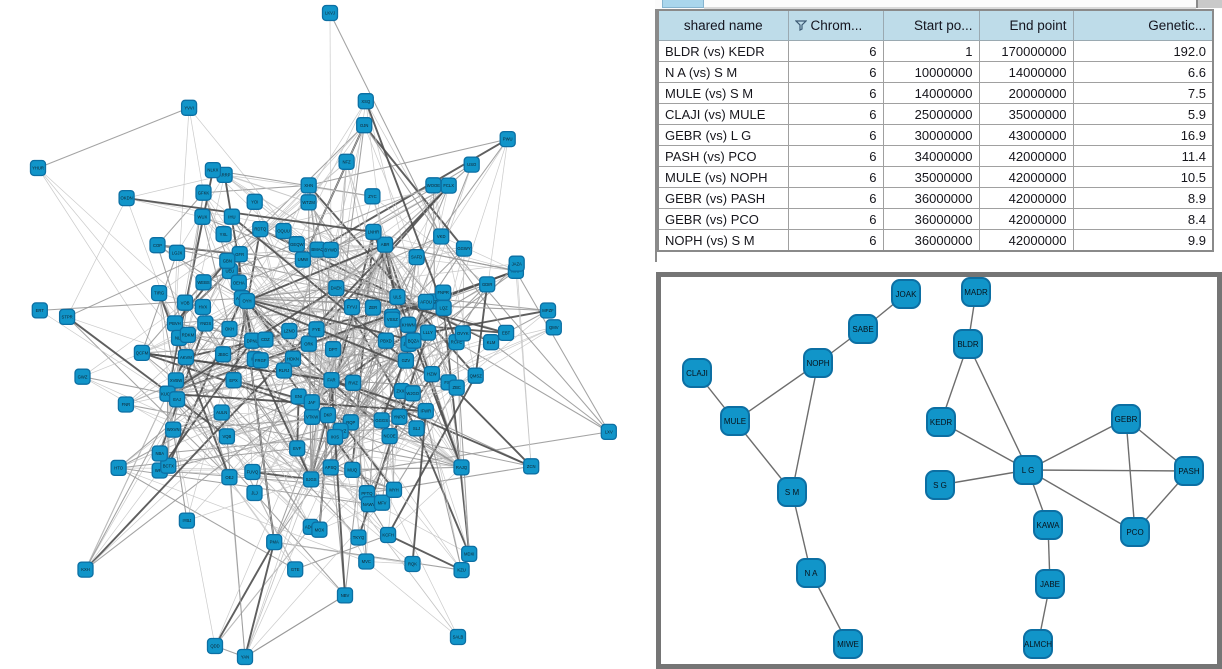 The image size is (1222, 669). I want to click on network-node: FRGF, so click(260, 360).